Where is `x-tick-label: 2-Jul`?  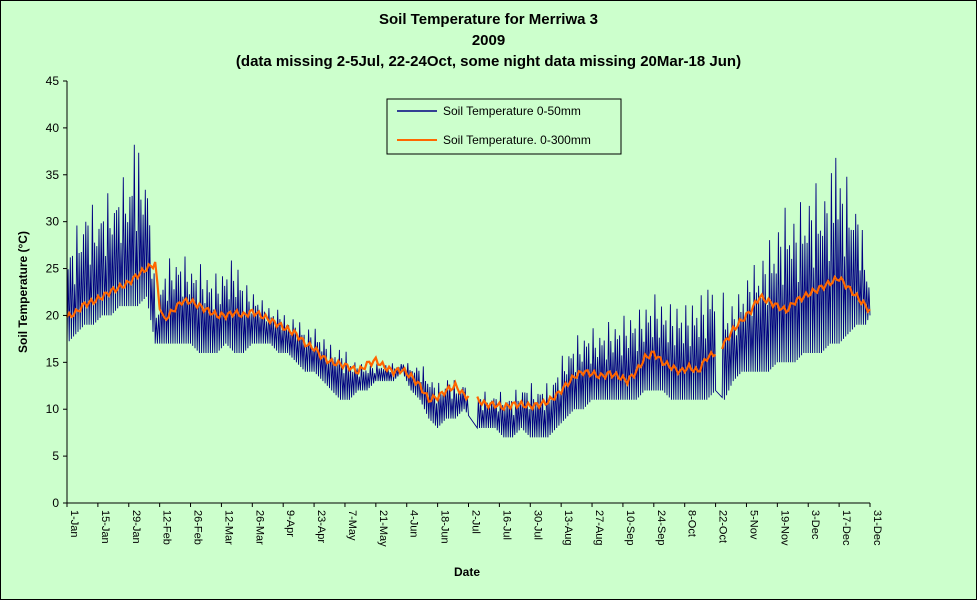 x-tick-label: 2-Jul is located at coordinates (476, 522).